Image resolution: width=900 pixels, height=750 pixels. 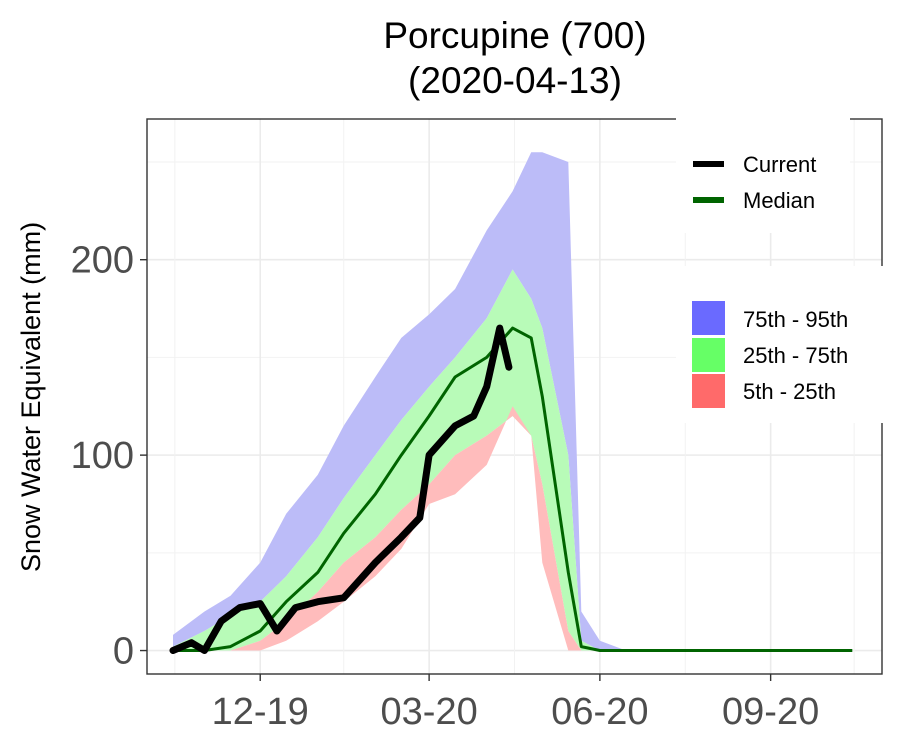 What do you see at coordinates (102, 456) in the screenshot?
I see `y-tick-label: 100` at bounding box center [102, 456].